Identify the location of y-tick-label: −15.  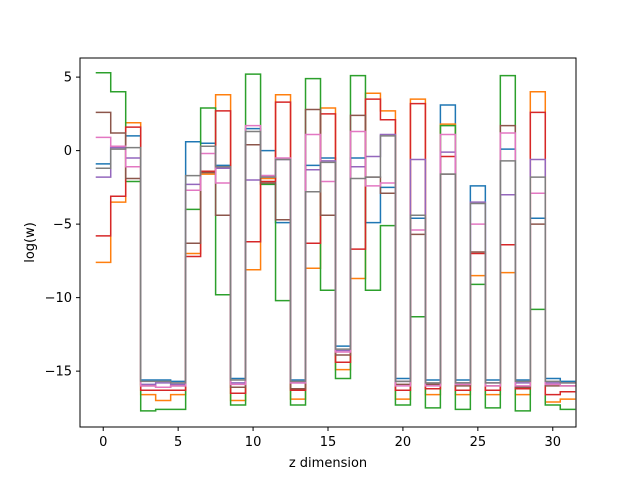
(58, 372).